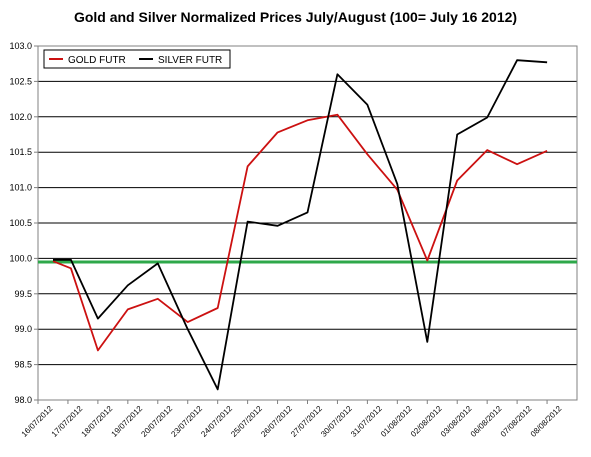  What do you see at coordinates (23, 400) in the screenshot?
I see `y-tick-label-0: 98.0` at bounding box center [23, 400].